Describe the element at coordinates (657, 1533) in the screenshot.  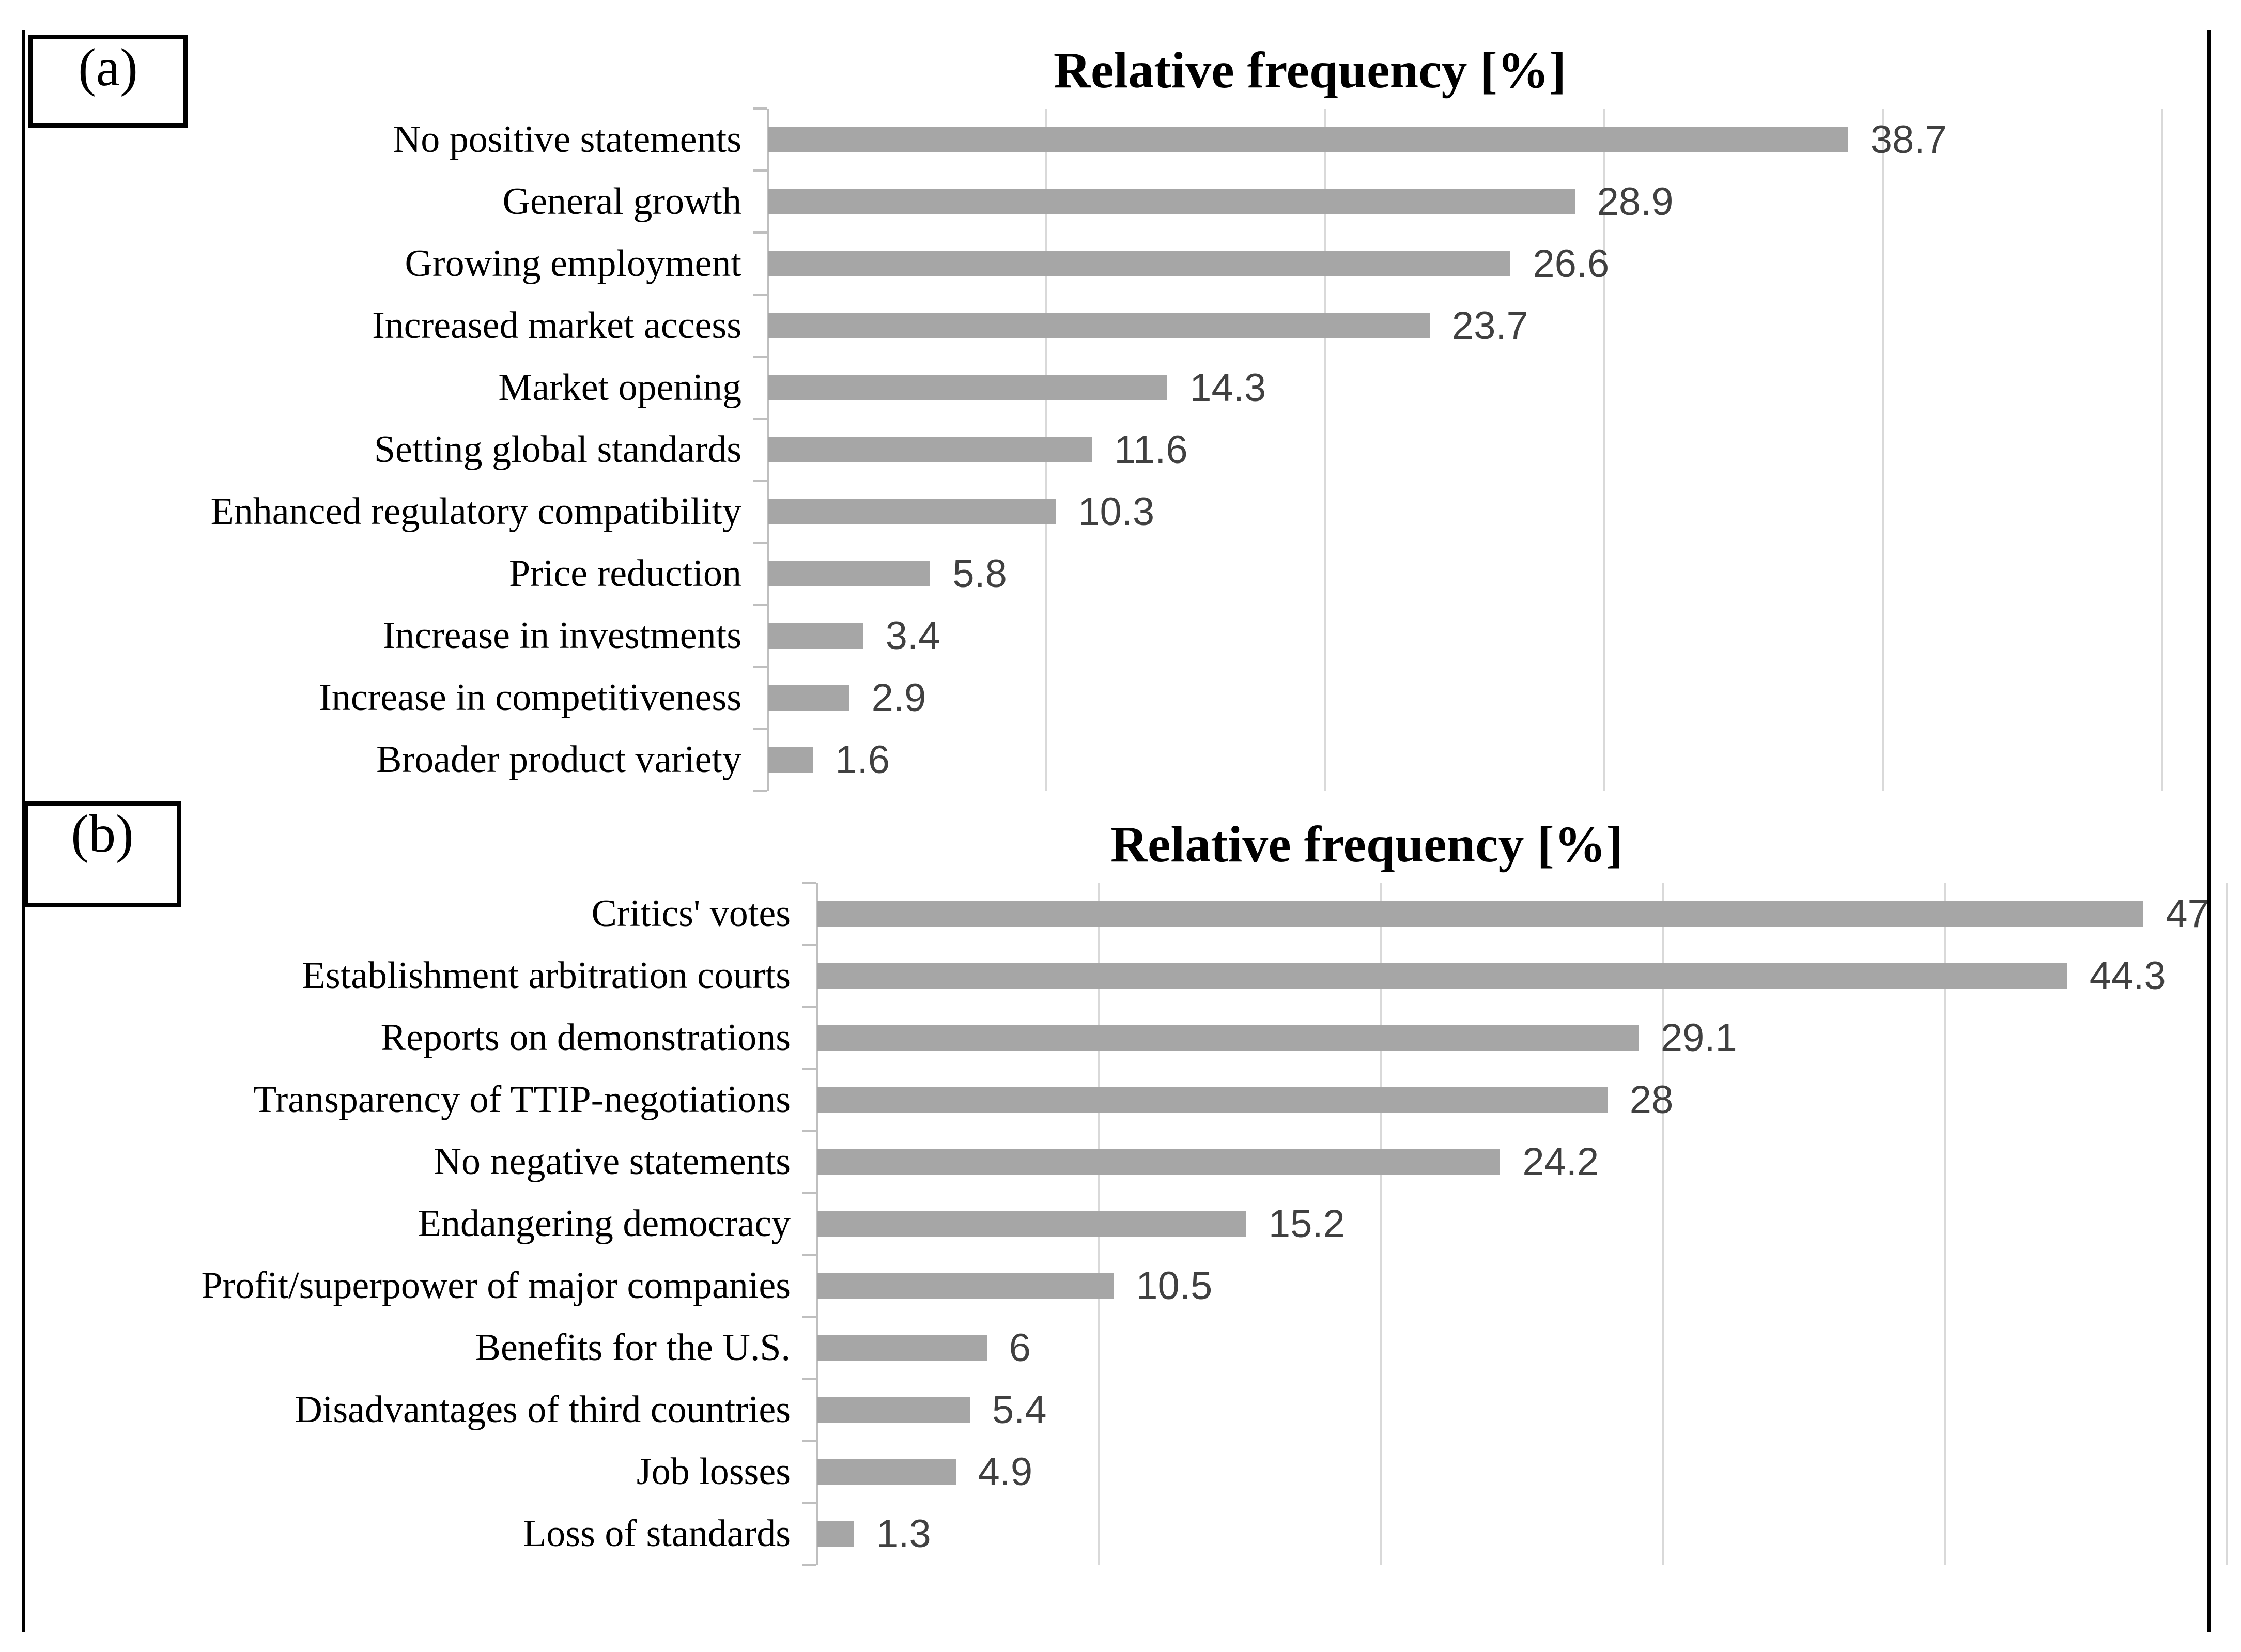
I see `category-label: Loss of standards` at that location.